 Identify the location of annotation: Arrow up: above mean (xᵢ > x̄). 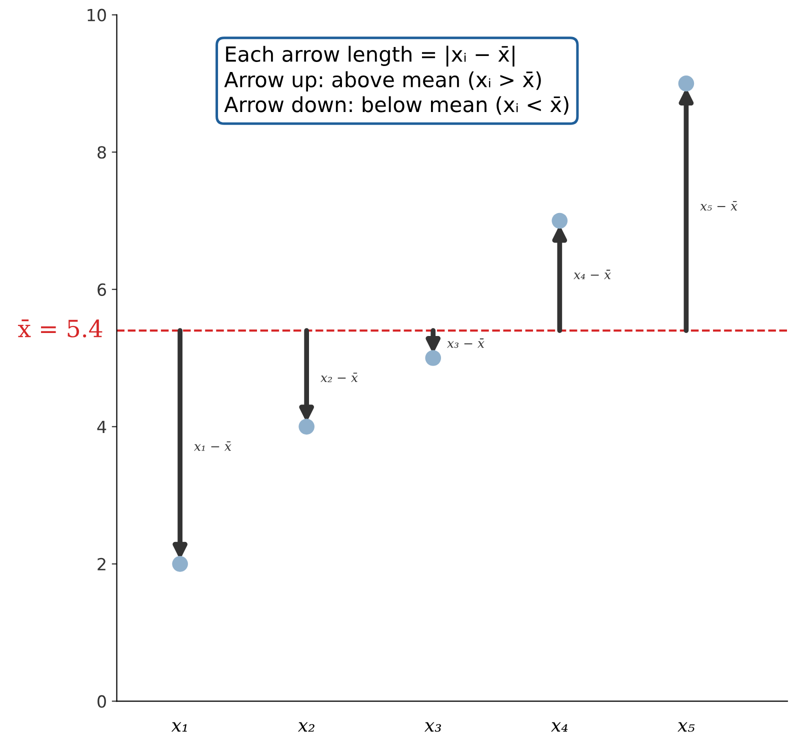
(382, 81).